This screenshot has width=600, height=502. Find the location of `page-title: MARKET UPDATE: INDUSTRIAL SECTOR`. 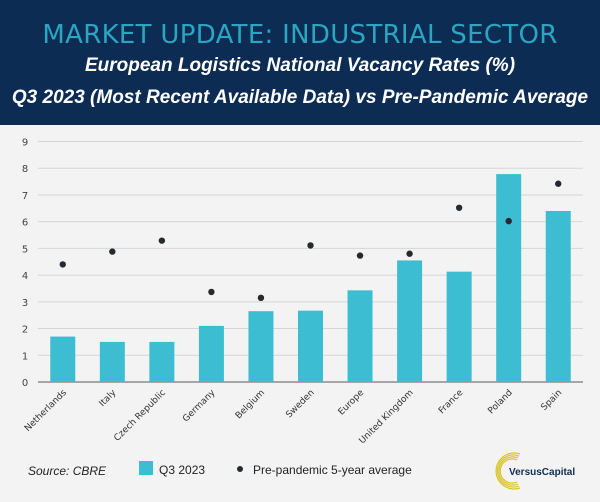

page-title: MARKET UPDATE: INDUSTRIAL SECTOR is located at coordinates (300, 35).